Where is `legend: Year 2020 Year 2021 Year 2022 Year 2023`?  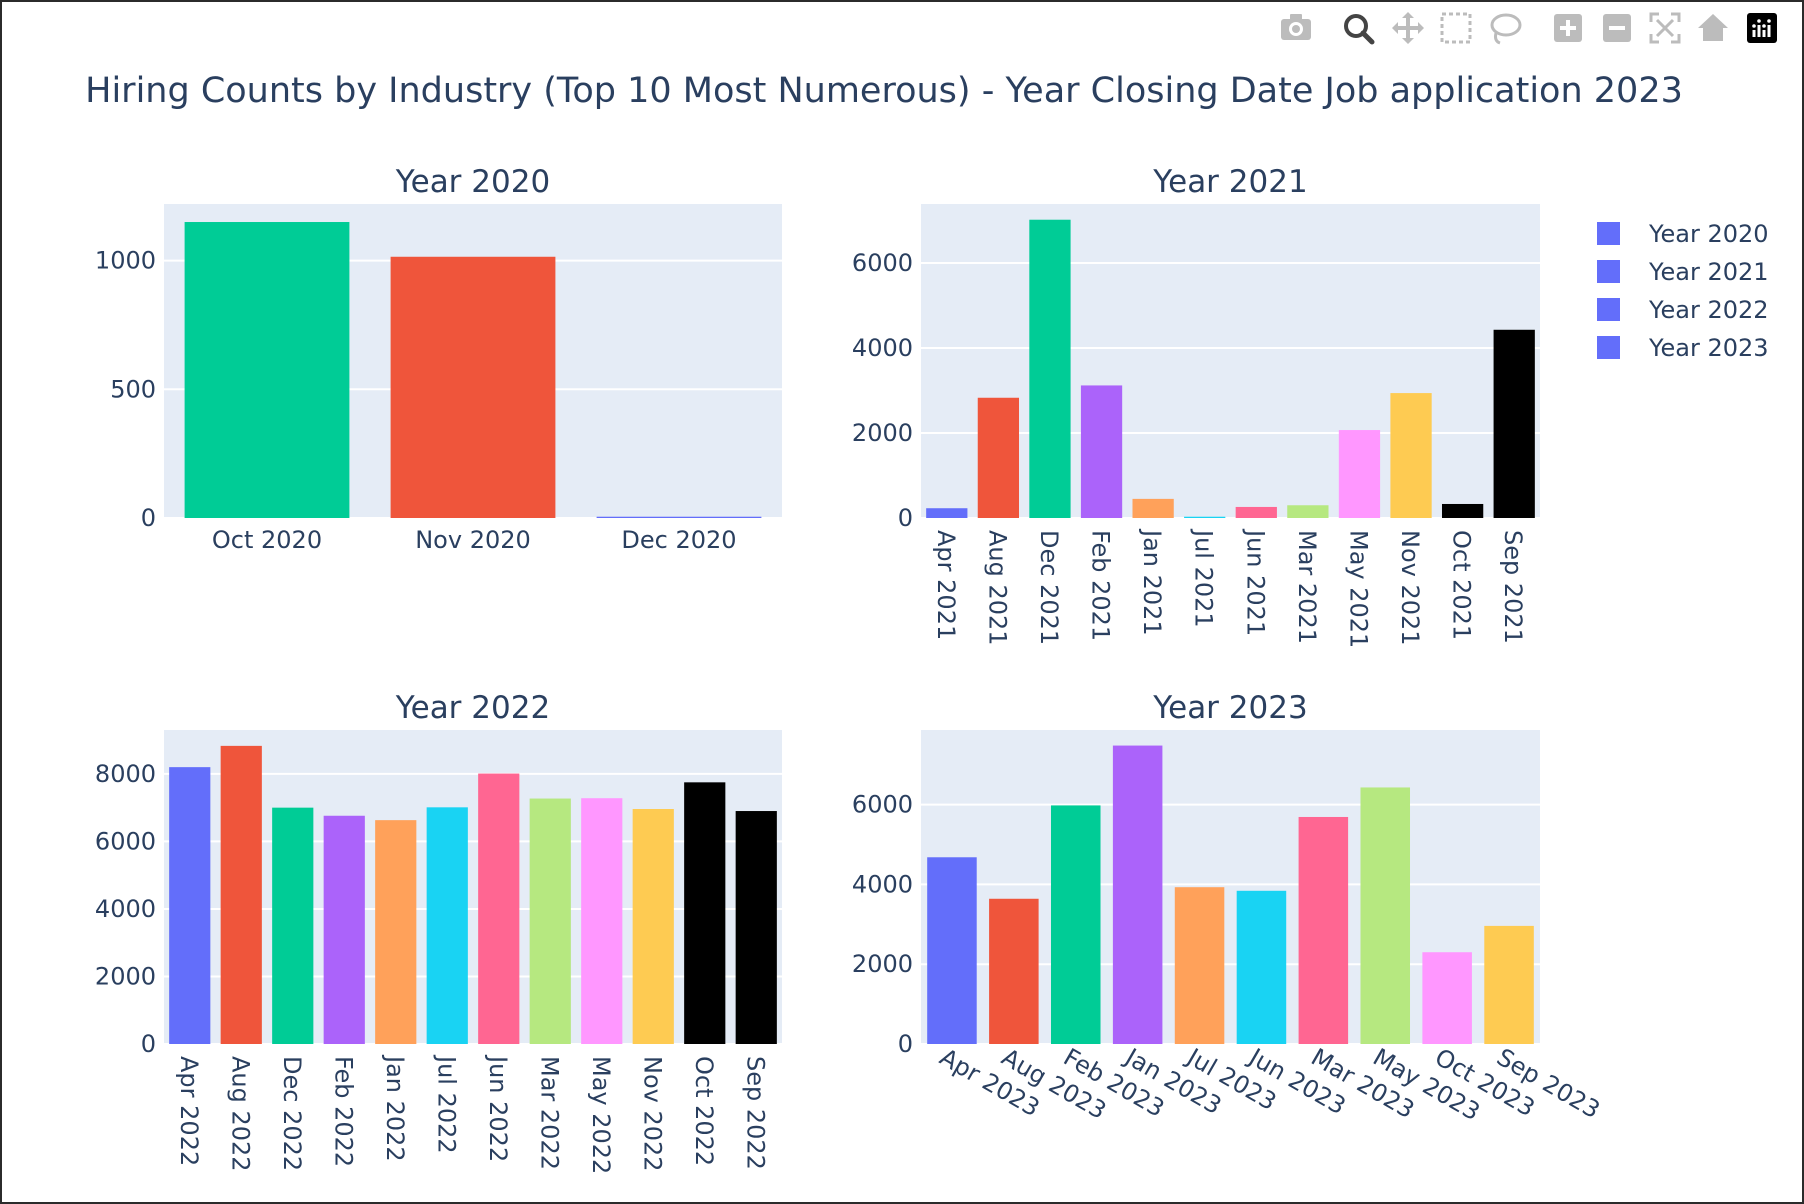 legend: Year 2020 Year 2021 Year 2022 Year 2023 is located at coordinates (1683, 291).